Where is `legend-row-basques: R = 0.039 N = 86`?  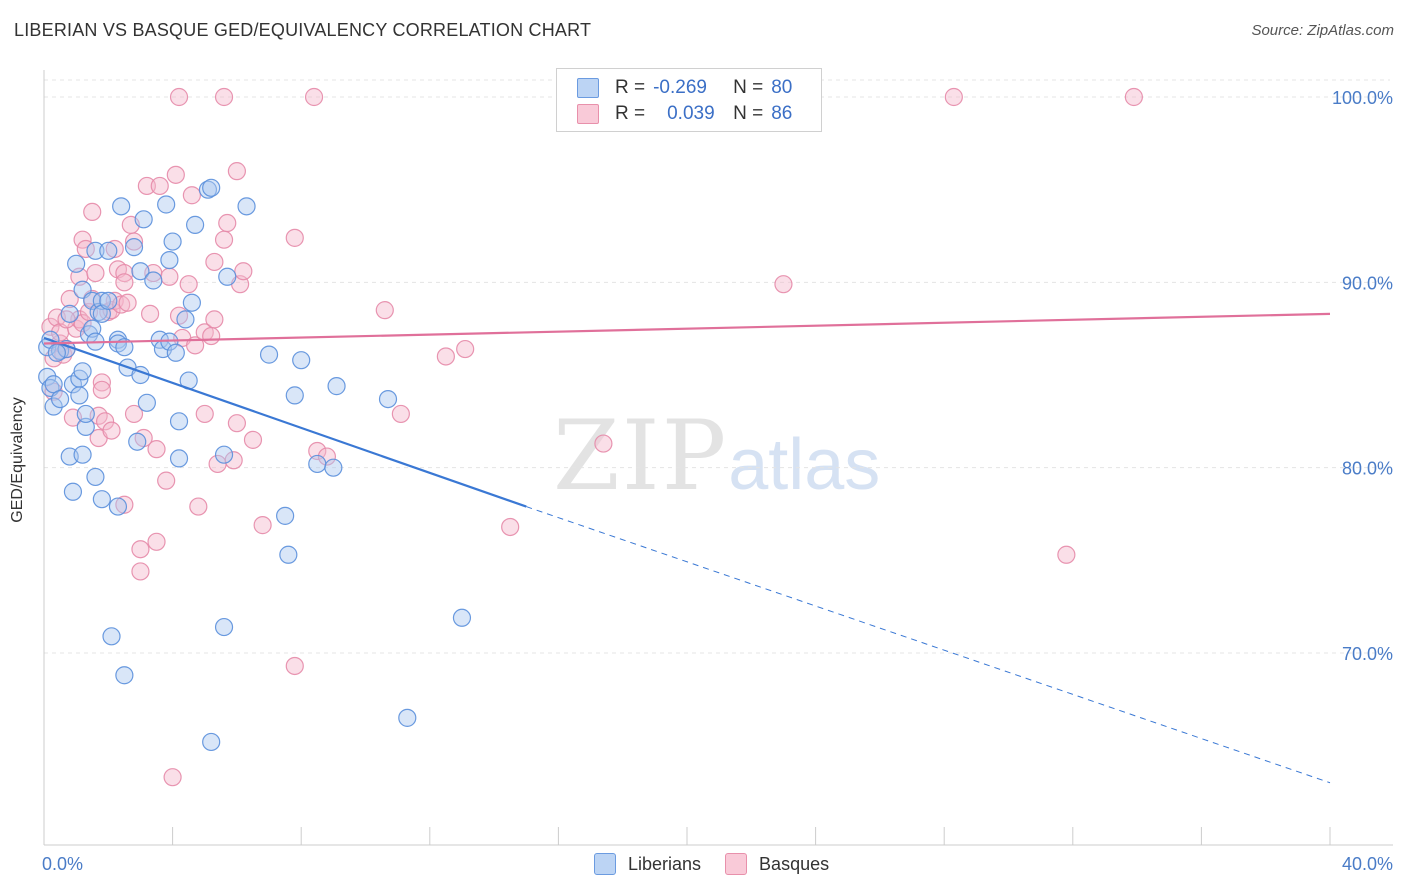
legend-row-basques: R = 0.039 N = 86 is located at coordinates (684, 114).